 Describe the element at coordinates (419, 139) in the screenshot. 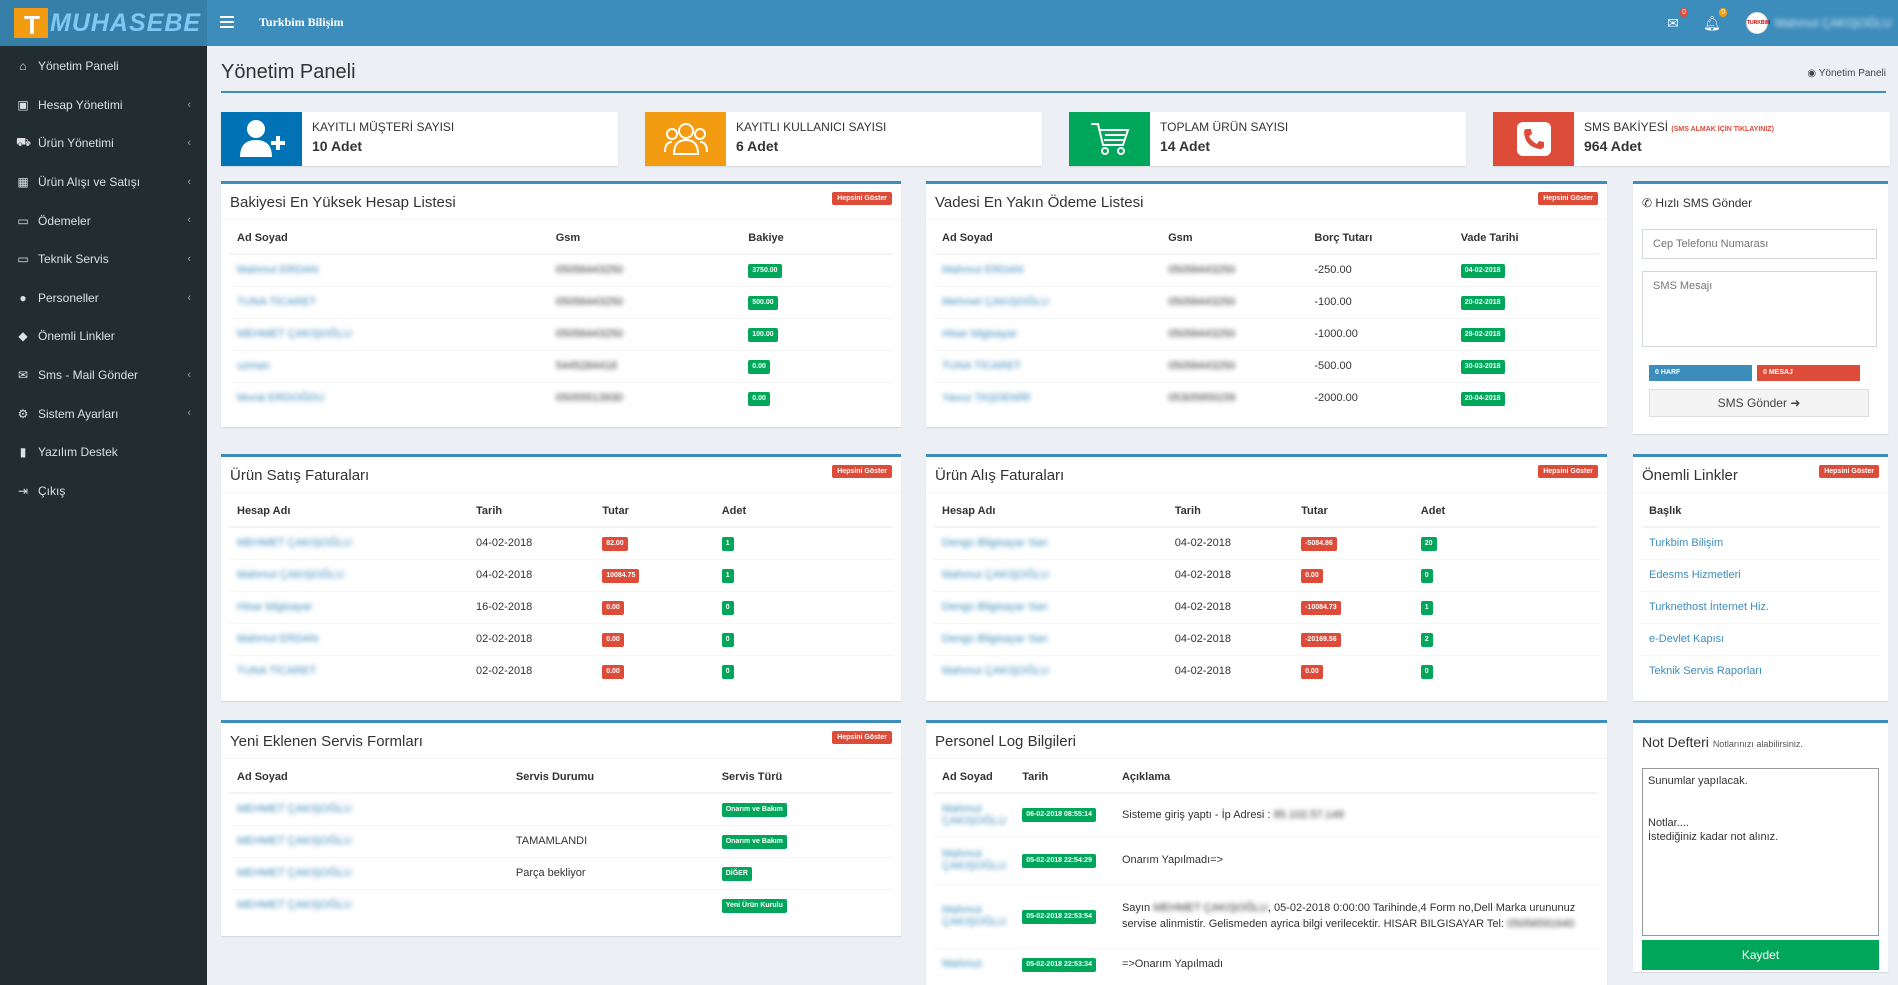

I see `info-box-customers: KAYITLI MÜŞTERİ SAYISI 10 Adet` at that location.